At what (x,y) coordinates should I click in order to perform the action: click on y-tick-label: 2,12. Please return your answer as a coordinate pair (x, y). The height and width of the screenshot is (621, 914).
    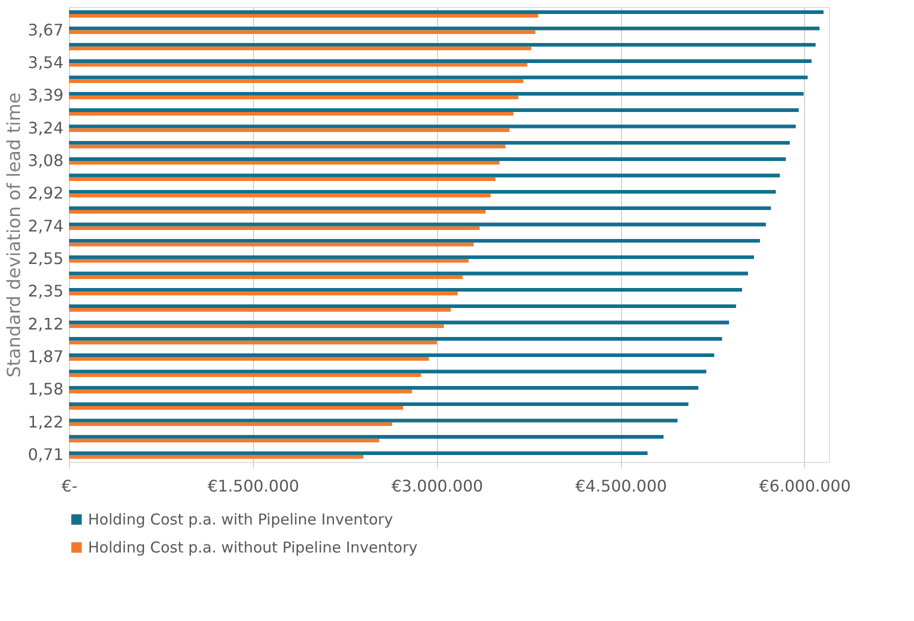
    Looking at the image, I should click on (46, 324).